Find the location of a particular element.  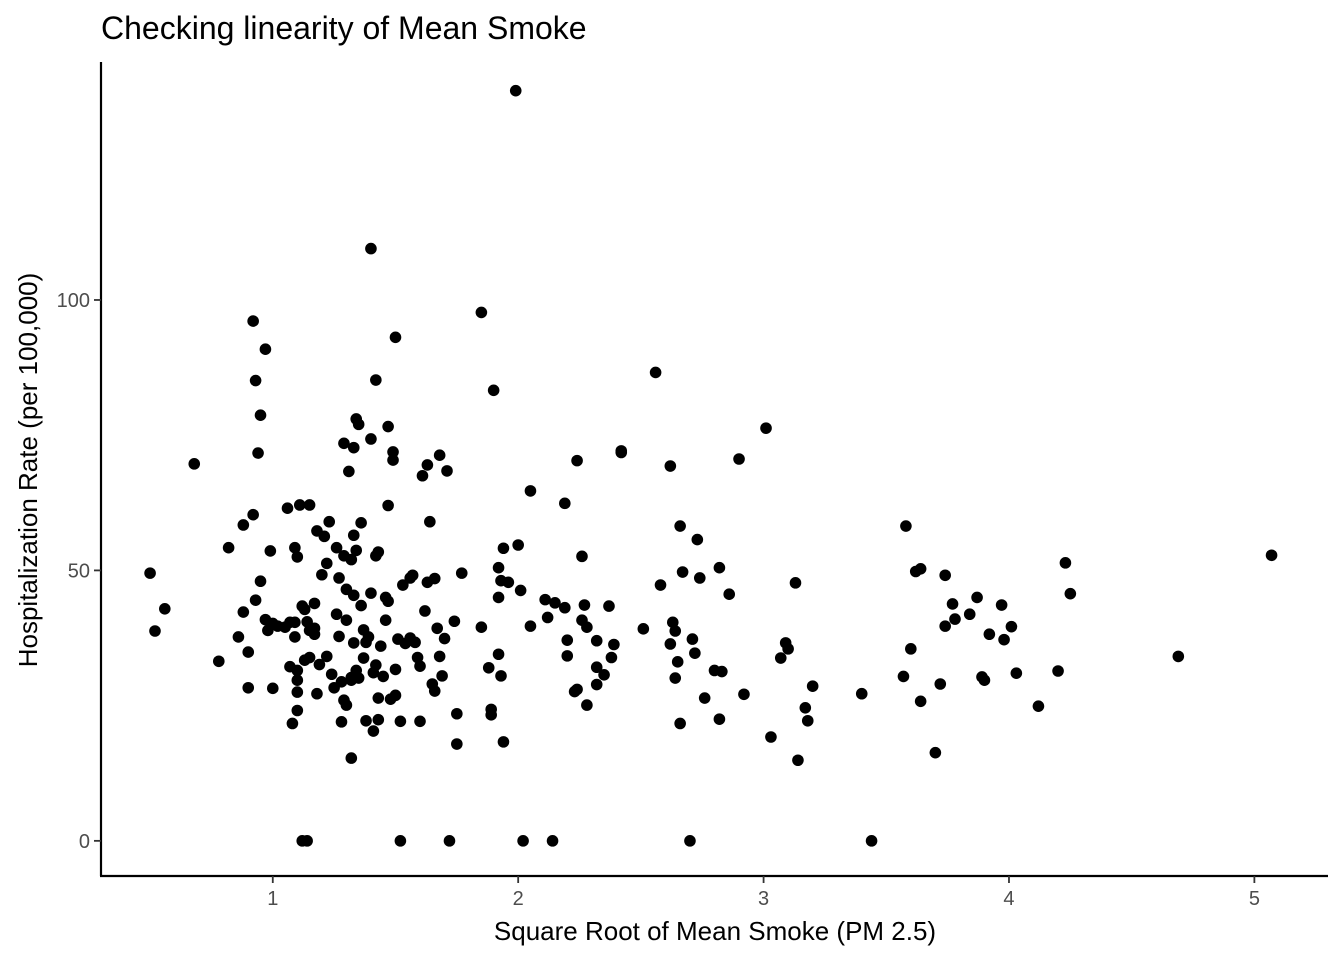

x-tick-label: 4 is located at coordinates (1008, 899).